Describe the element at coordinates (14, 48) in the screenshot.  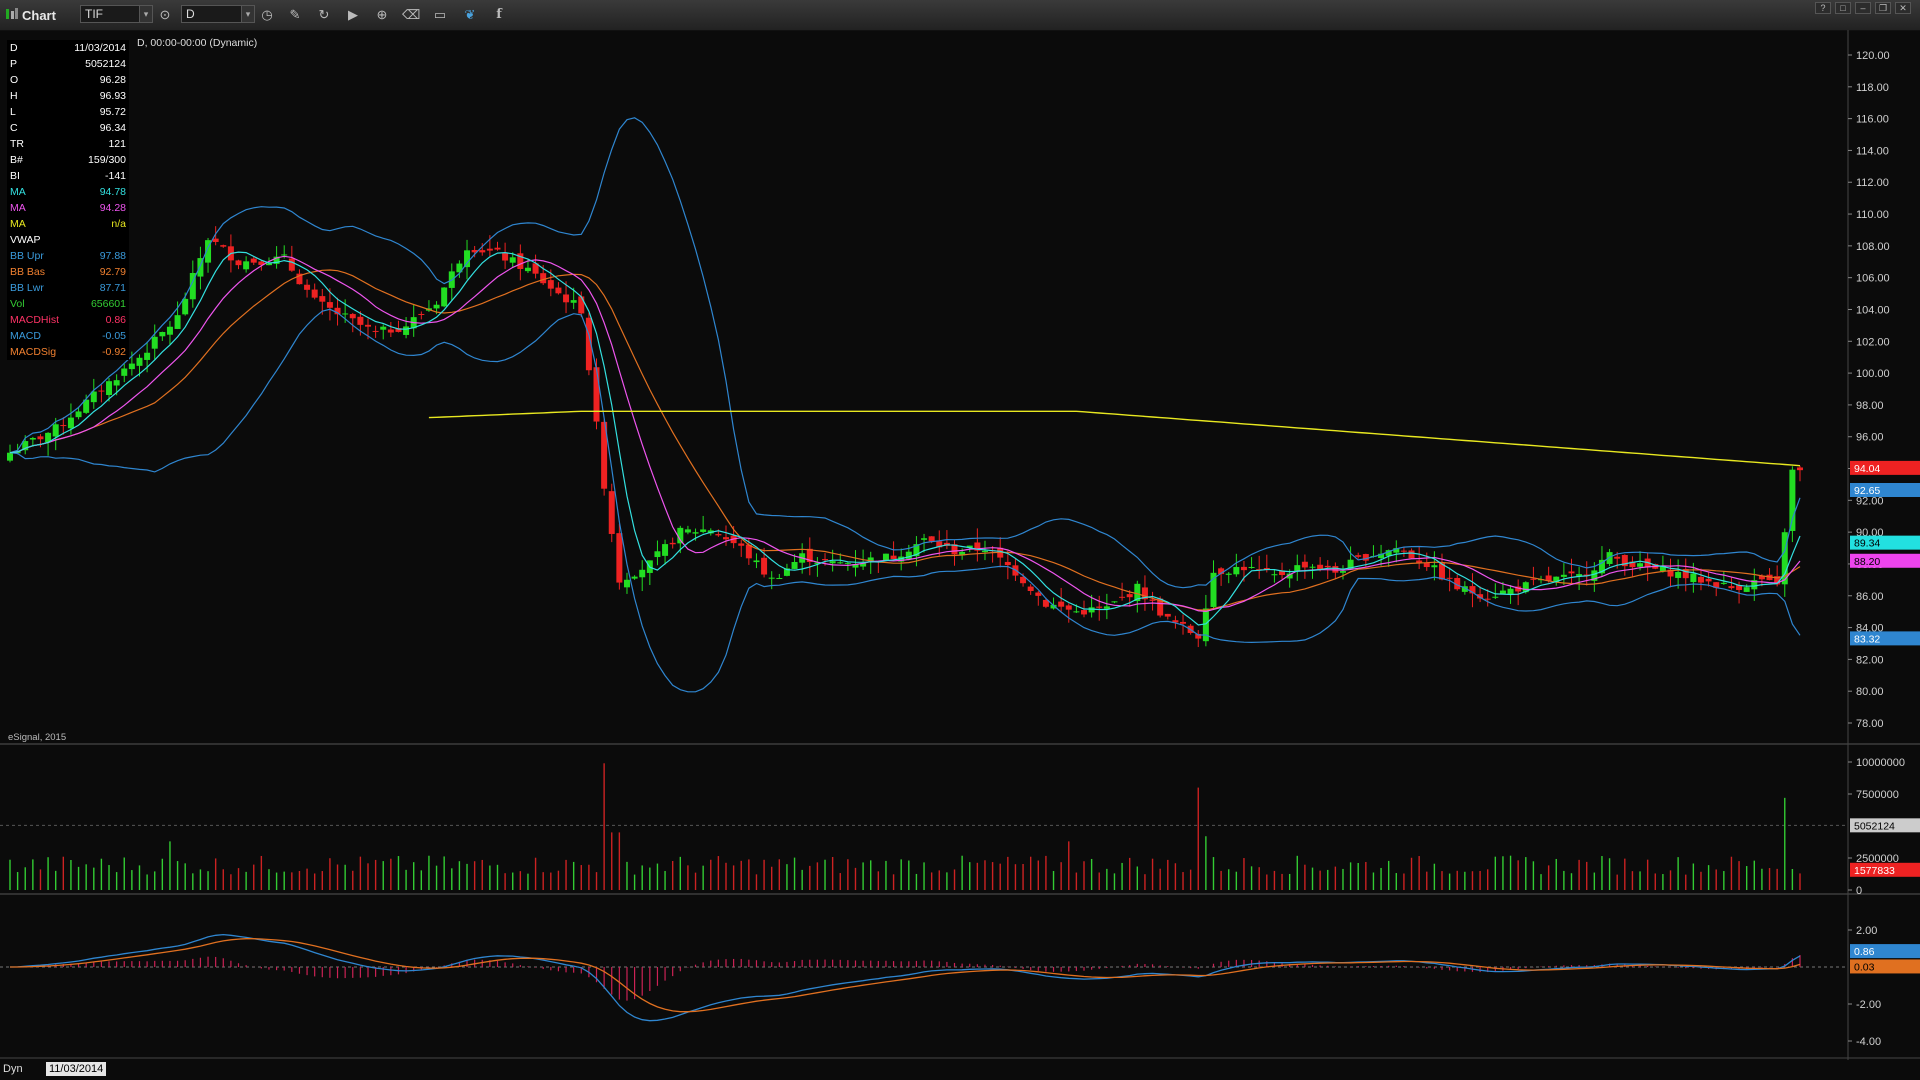
I see `data-window-label: D` at that location.